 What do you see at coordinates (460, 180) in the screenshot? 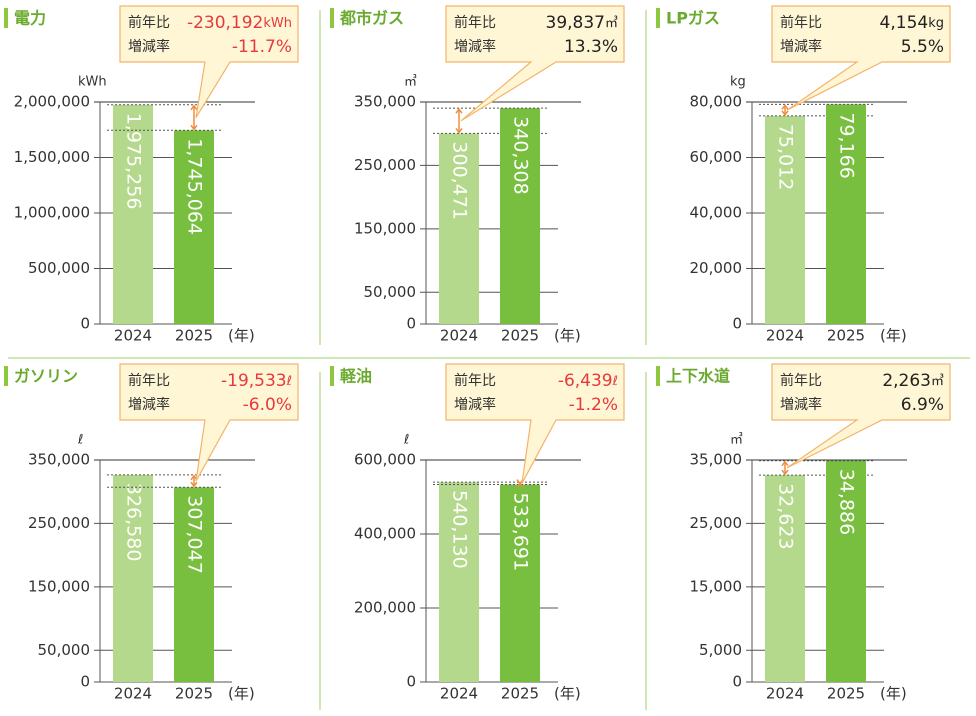
I see `value-label: 300,471` at bounding box center [460, 180].